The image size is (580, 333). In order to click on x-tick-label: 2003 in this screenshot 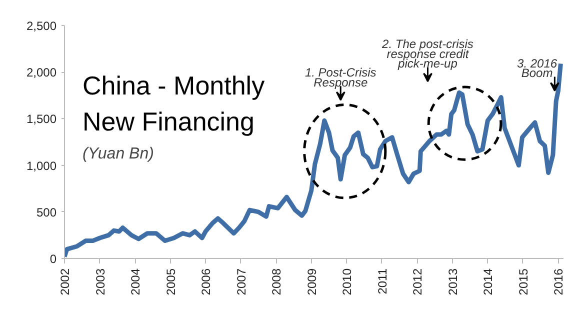, I will do `click(100, 282)`.